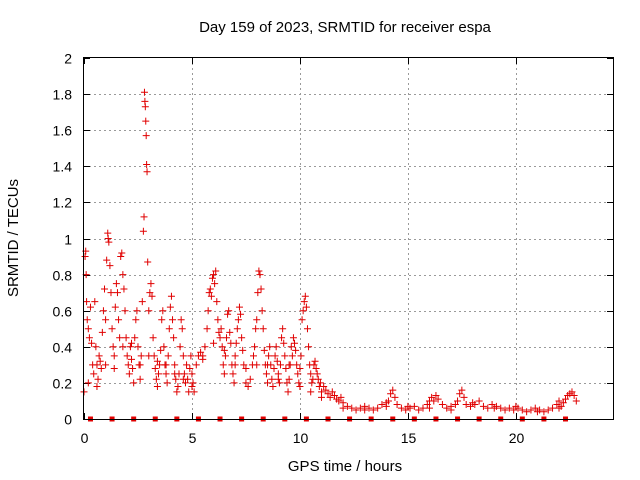  I want to click on y-tick-label: 0.4, so click(63, 348).